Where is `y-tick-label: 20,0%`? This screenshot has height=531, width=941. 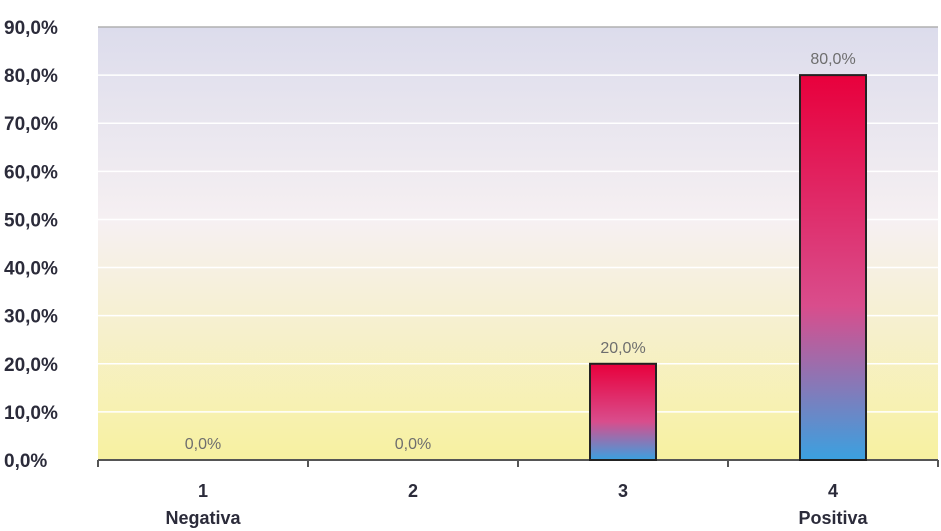 y-tick-label: 20,0% is located at coordinates (31, 365).